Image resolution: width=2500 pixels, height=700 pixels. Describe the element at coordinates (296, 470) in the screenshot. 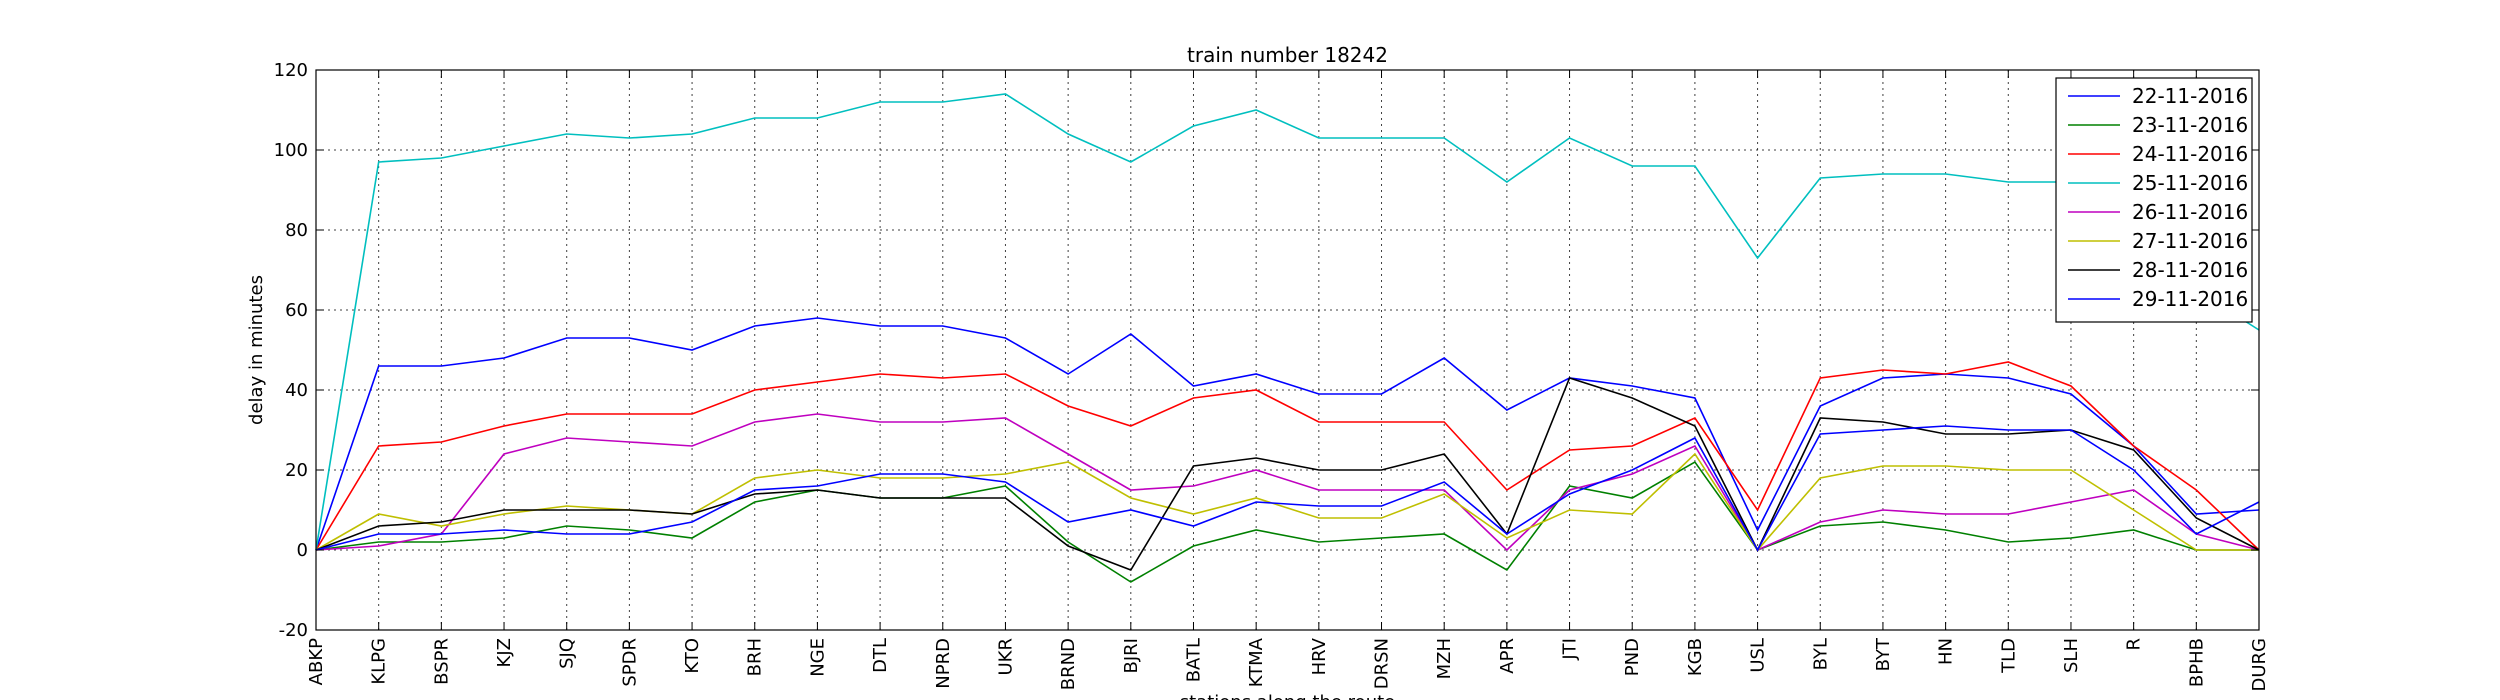

I see `y-tick-label: 20` at that location.